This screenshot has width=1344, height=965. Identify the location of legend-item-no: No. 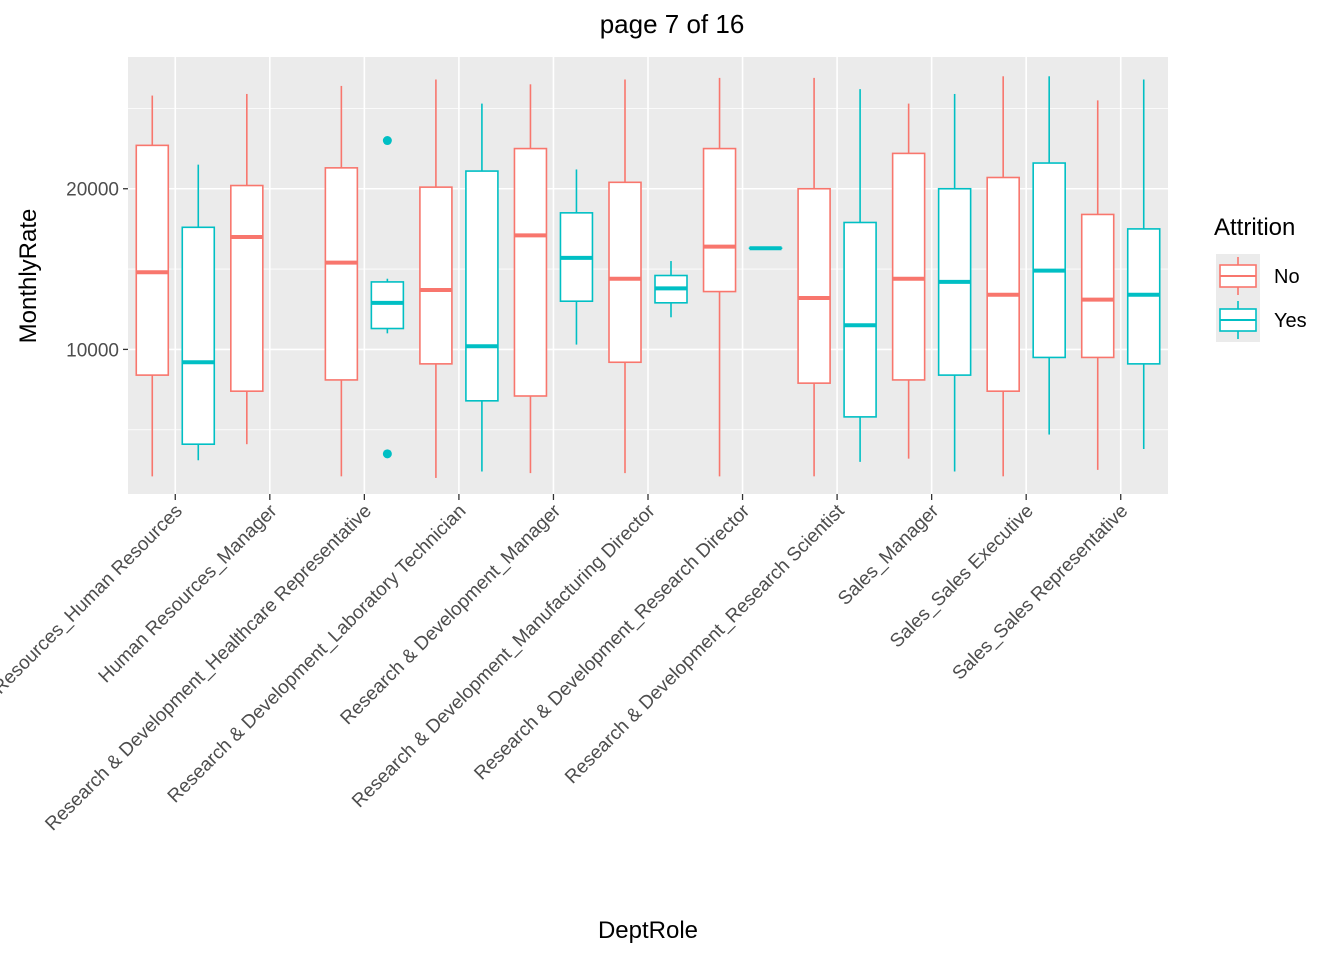
(1258, 276).